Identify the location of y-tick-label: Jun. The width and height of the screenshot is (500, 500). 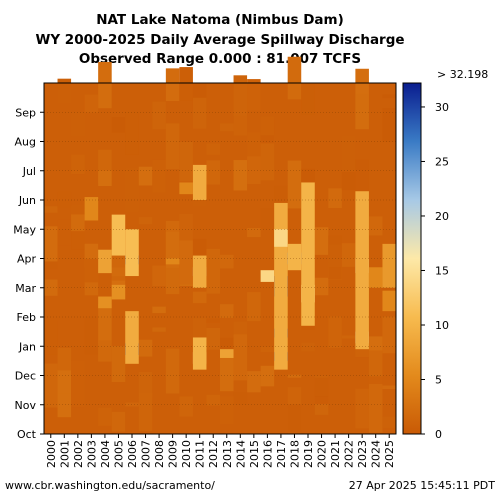
(27, 200).